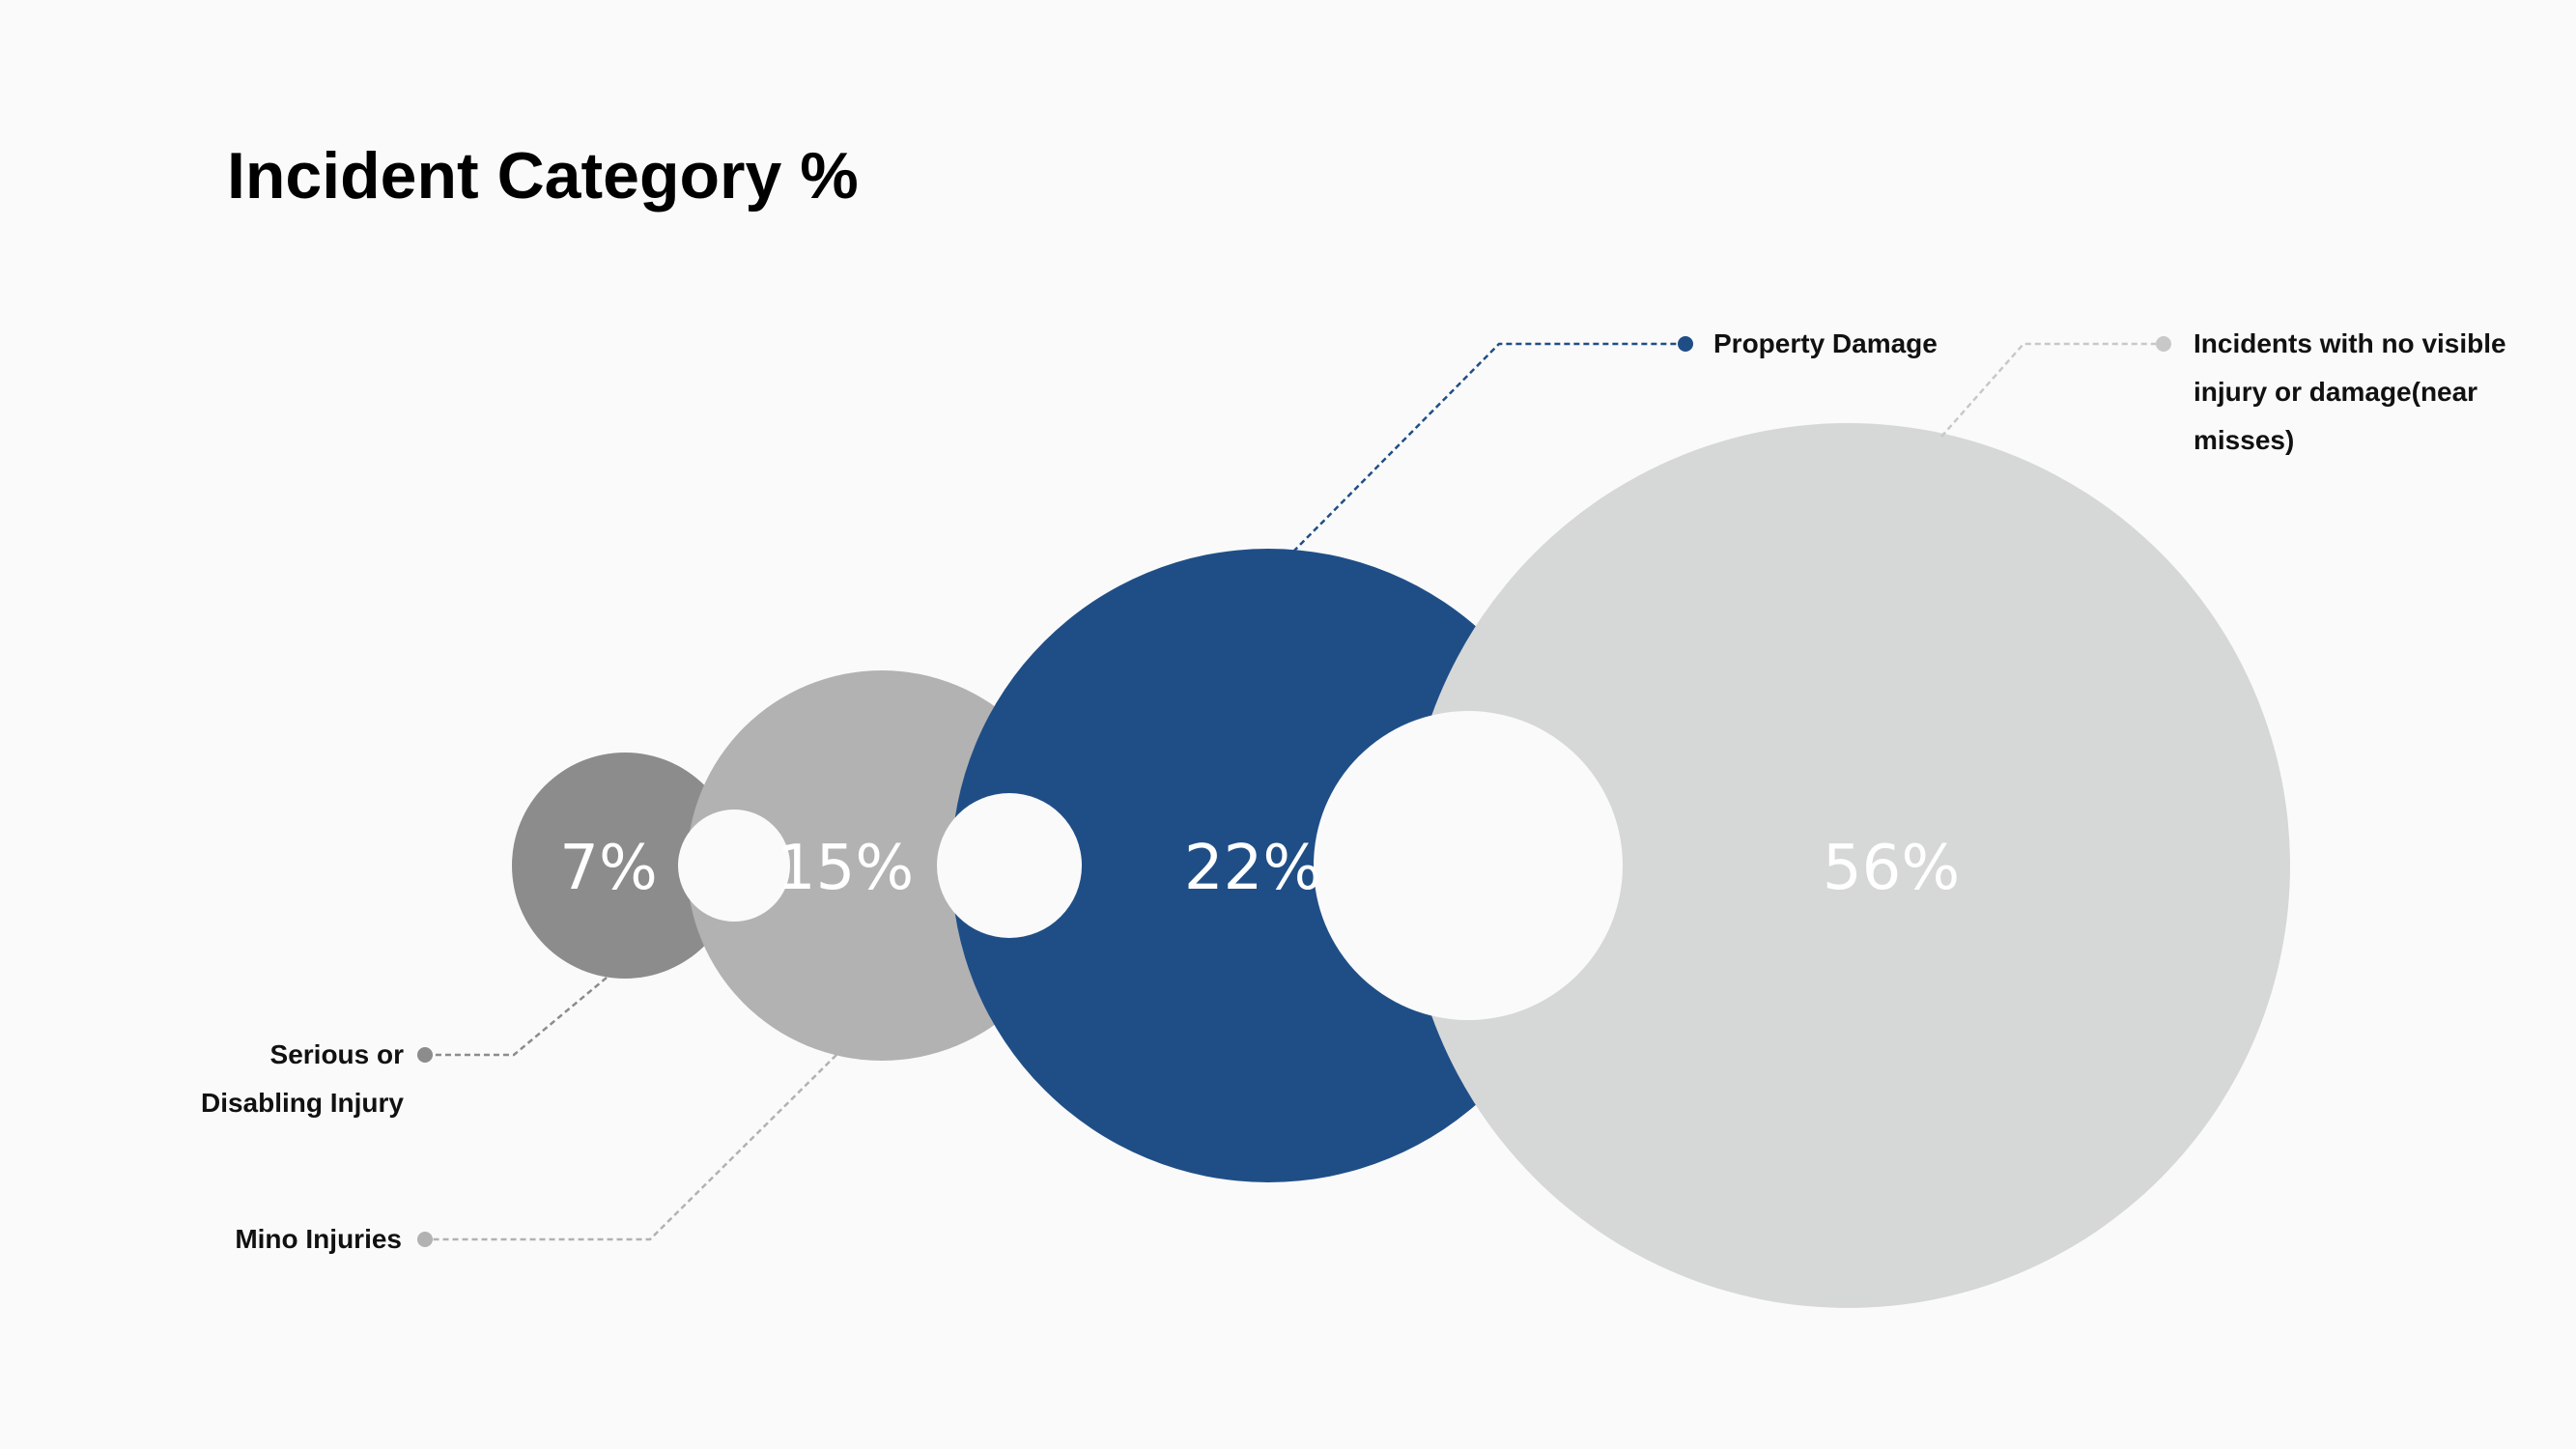 This screenshot has width=2576, height=1449. What do you see at coordinates (2335, 392) in the screenshot?
I see `category-label-incidents-with-no-visible-injury-or-damage-near-misses: injury or damage(near` at bounding box center [2335, 392].